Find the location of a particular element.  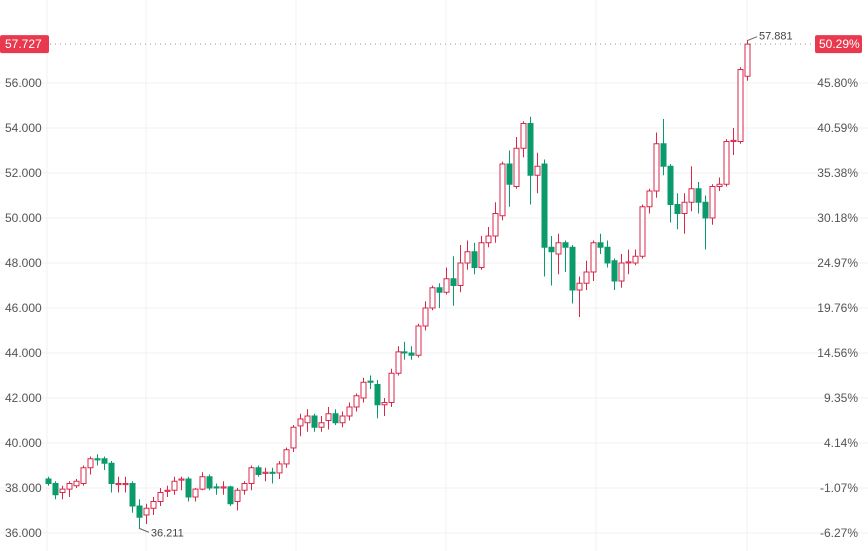

left-tick-label: 36.000 is located at coordinates (23, 533).